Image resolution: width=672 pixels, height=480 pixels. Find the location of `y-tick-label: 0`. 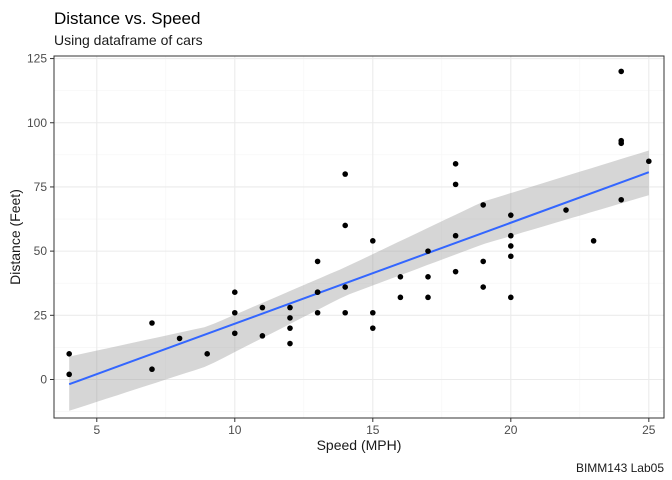

y-tick-label: 0 is located at coordinates (43, 379).